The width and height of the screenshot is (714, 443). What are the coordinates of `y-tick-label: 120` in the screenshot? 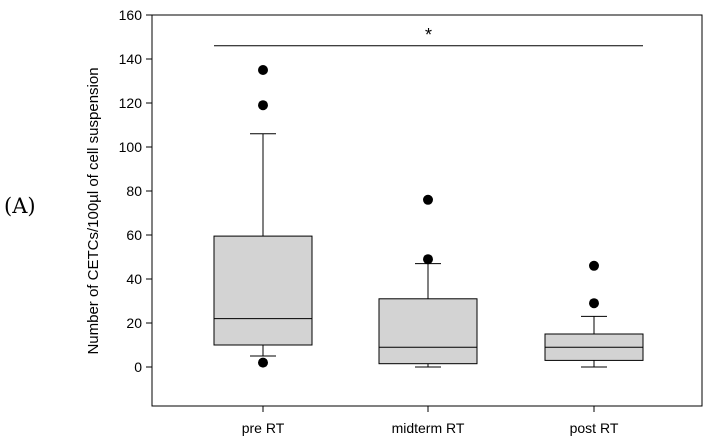 It's located at (131, 103).